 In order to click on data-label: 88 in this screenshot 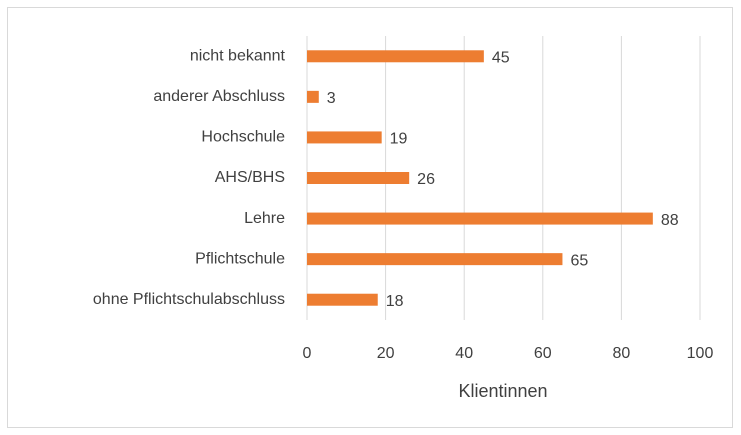, I will do `click(670, 220)`.